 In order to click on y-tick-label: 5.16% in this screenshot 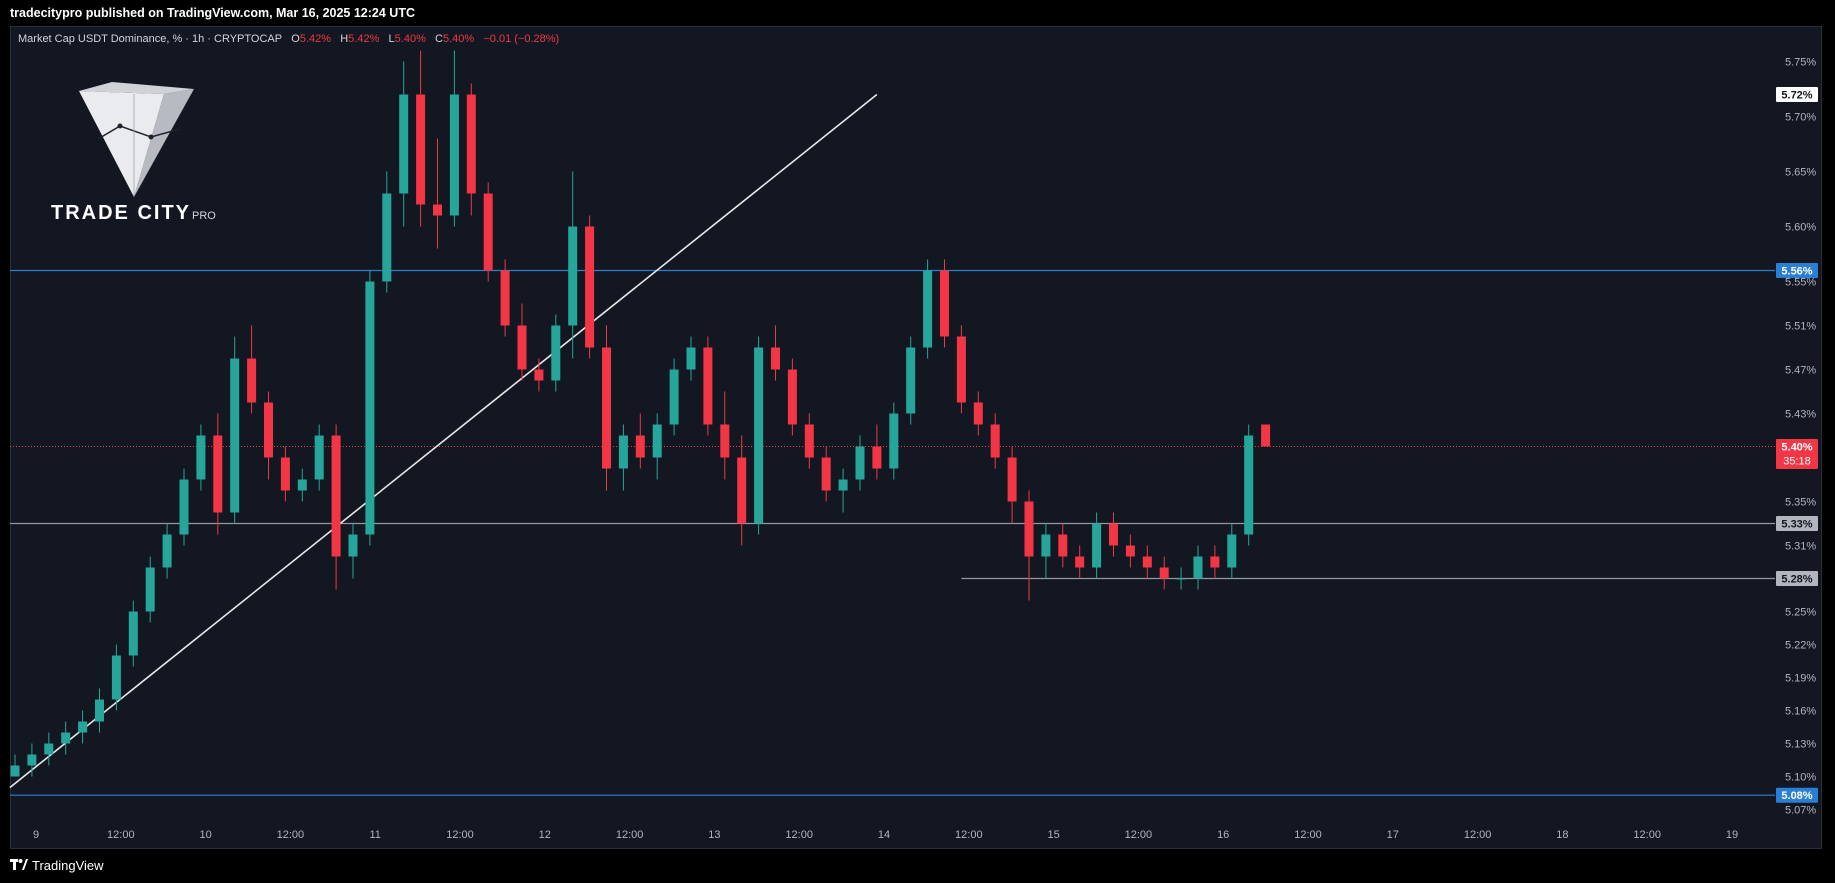, I will do `click(1800, 712)`.